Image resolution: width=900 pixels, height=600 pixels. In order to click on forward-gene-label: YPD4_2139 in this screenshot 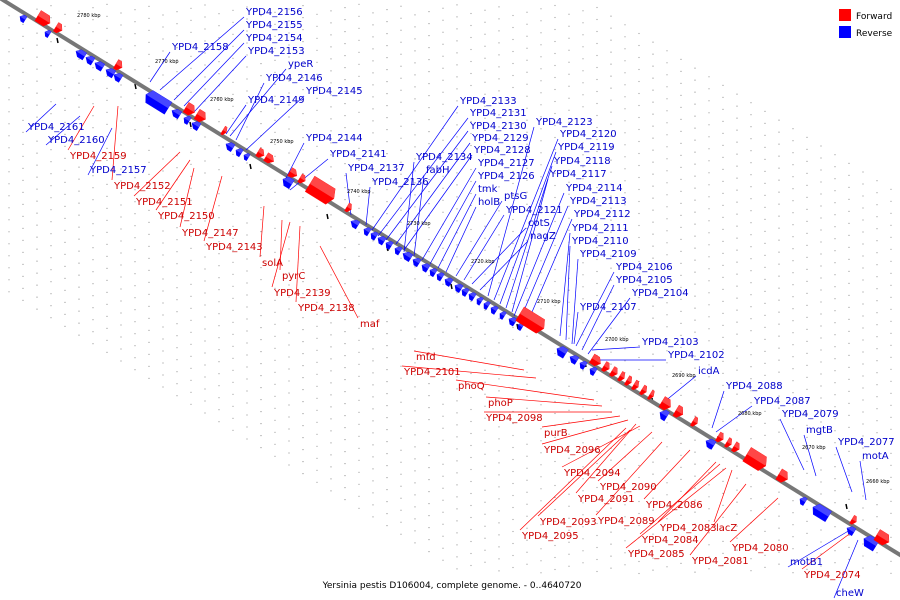, I will do `click(302, 293)`.